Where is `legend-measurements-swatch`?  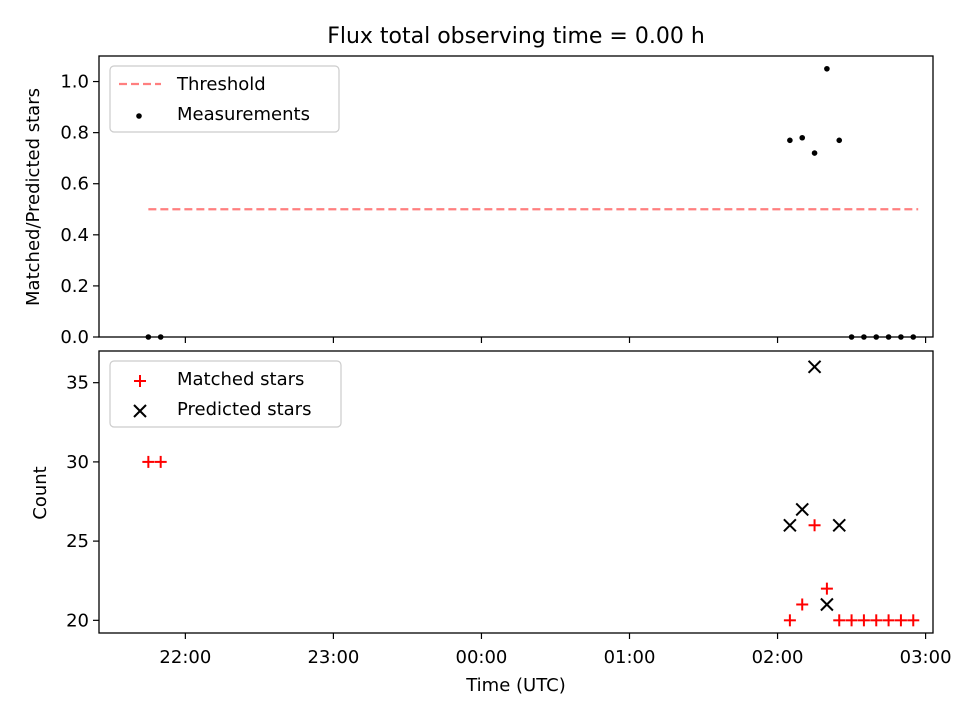
legend-measurements-swatch is located at coordinates (139, 116).